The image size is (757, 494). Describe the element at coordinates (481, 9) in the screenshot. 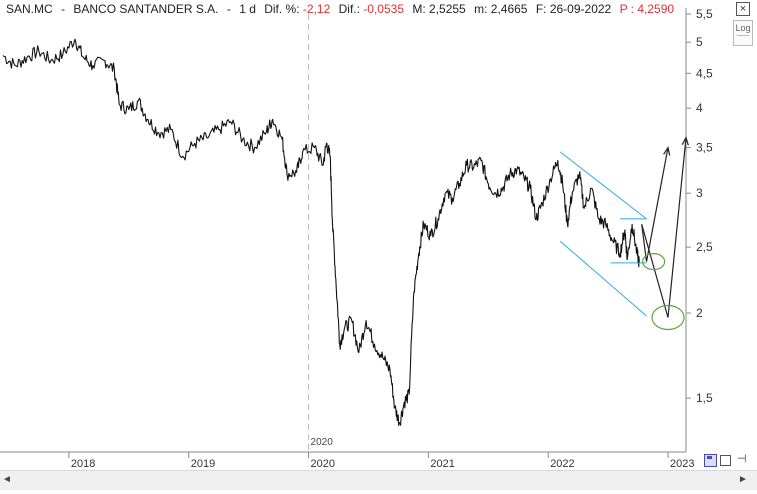

I see `min-label: m:` at that location.